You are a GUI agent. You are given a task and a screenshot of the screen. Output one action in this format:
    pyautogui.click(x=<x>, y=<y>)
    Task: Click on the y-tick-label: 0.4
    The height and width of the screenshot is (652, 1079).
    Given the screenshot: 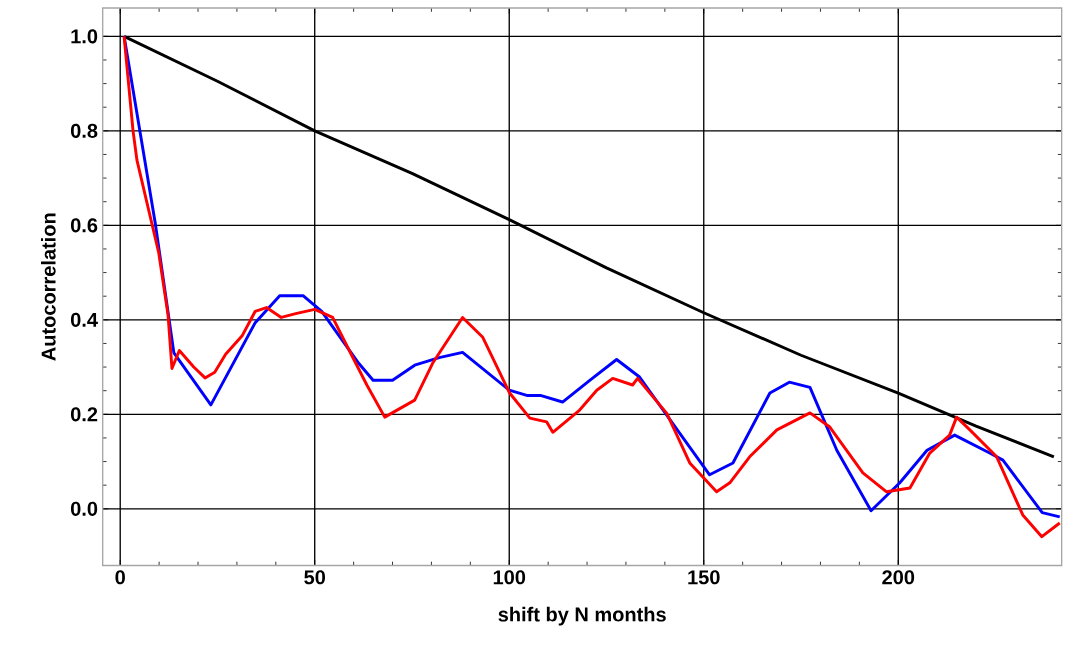 What is the action you would take?
    pyautogui.click(x=84, y=319)
    